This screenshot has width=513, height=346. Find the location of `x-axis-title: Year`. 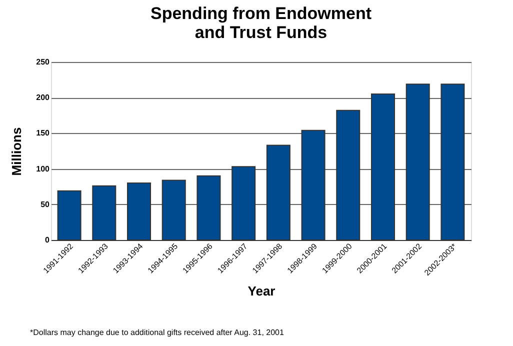

x-axis-title: Year is located at coordinates (262, 290).